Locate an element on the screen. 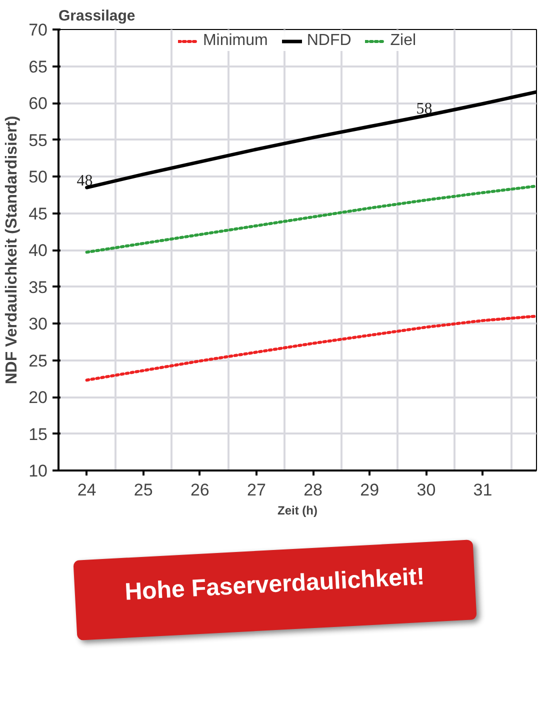 The width and height of the screenshot is (556, 705). y-tick-label: 10 is located at coordinates (38, 471).